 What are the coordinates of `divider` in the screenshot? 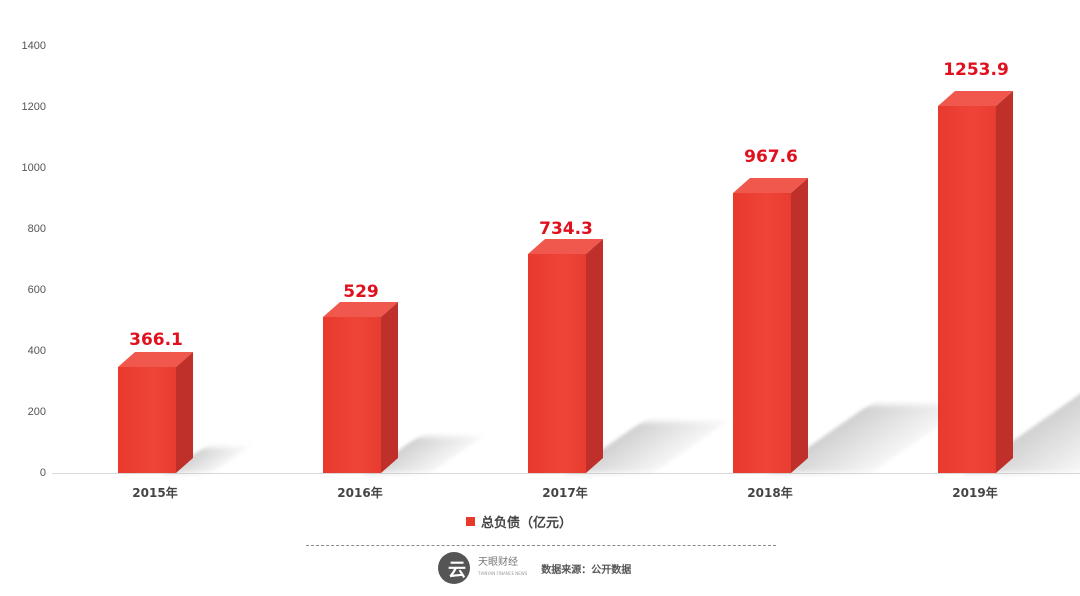 It's located at (541, 545).